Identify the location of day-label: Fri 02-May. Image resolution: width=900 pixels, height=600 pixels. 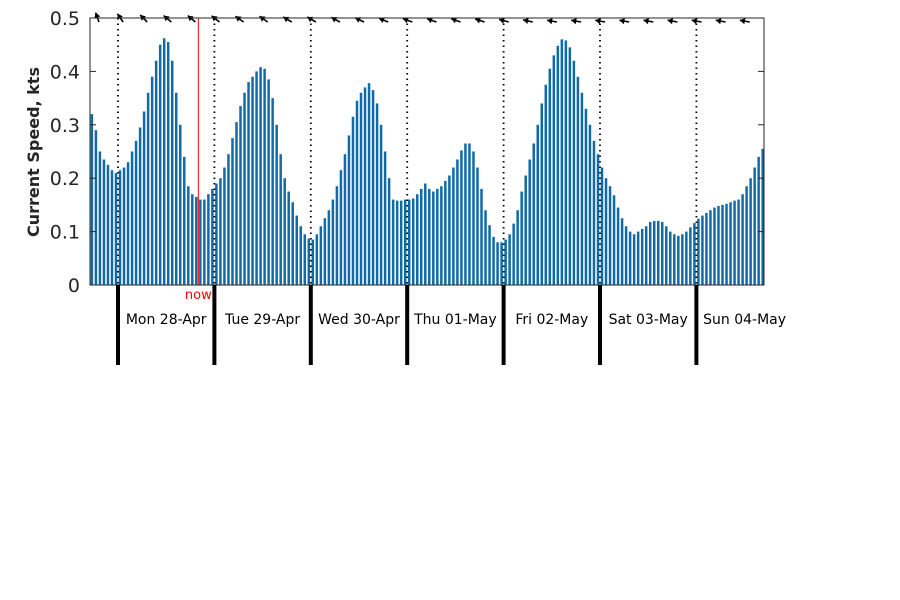
(551, 320).